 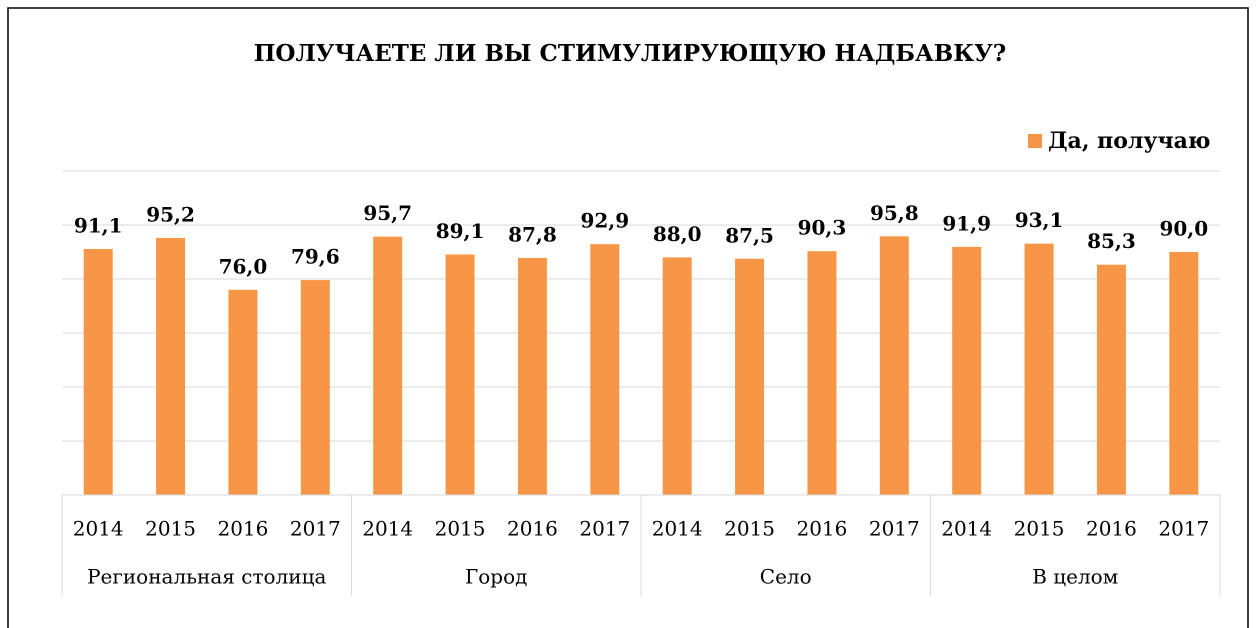 I want to click on data-label: 89,1, so click(x=460, y=231).